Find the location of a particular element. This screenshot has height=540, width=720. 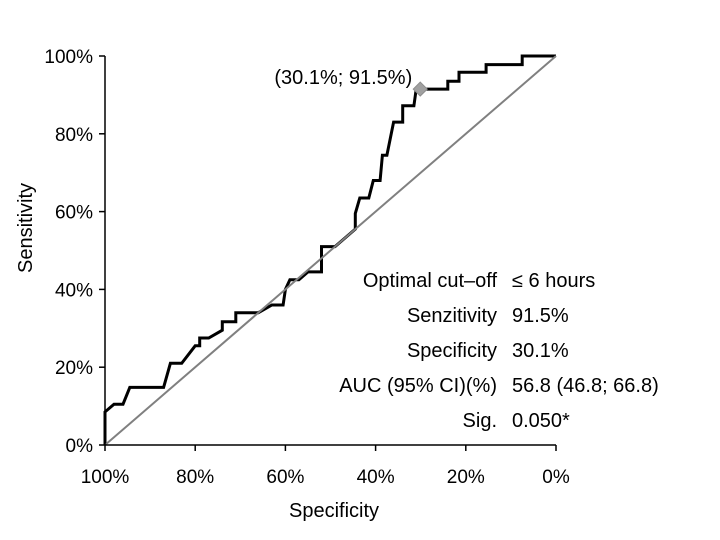

y-tick-label: 100% is located at coordinates (68, 57).